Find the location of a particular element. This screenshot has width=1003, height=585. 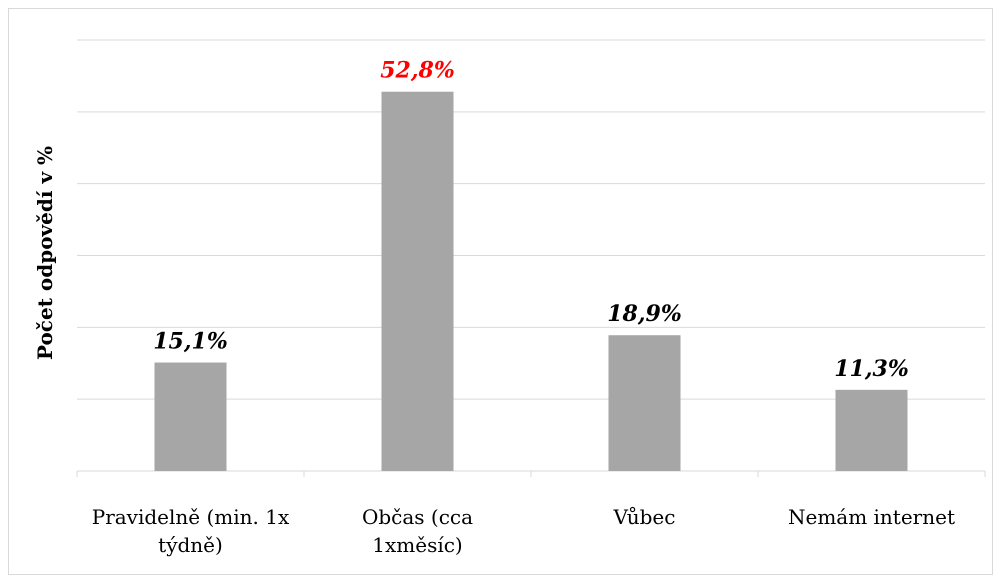

x-tick-label: 1xměsíc) is located at coordinates (417, 545).